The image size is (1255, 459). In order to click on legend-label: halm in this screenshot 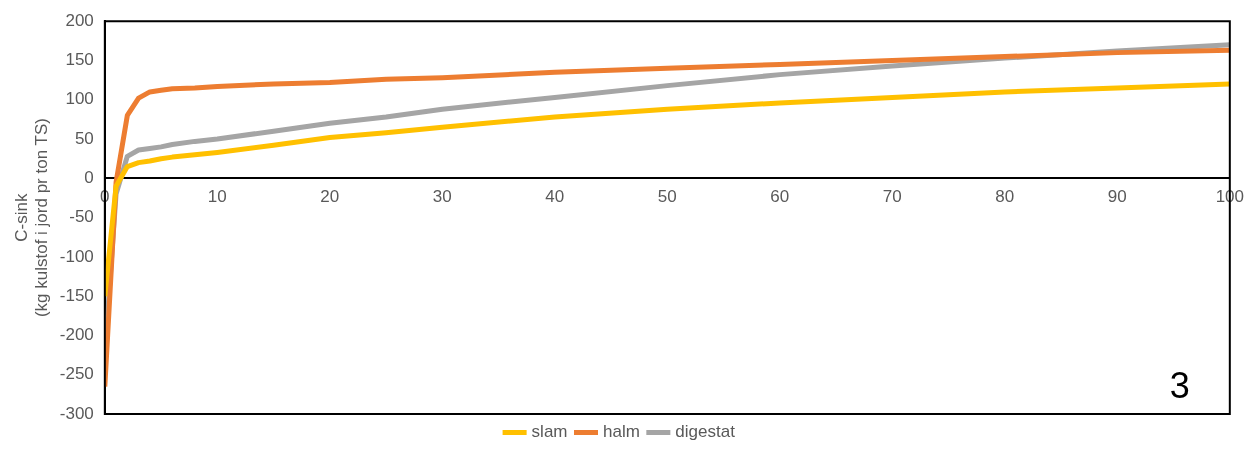, I will do `click(621, 432)`.